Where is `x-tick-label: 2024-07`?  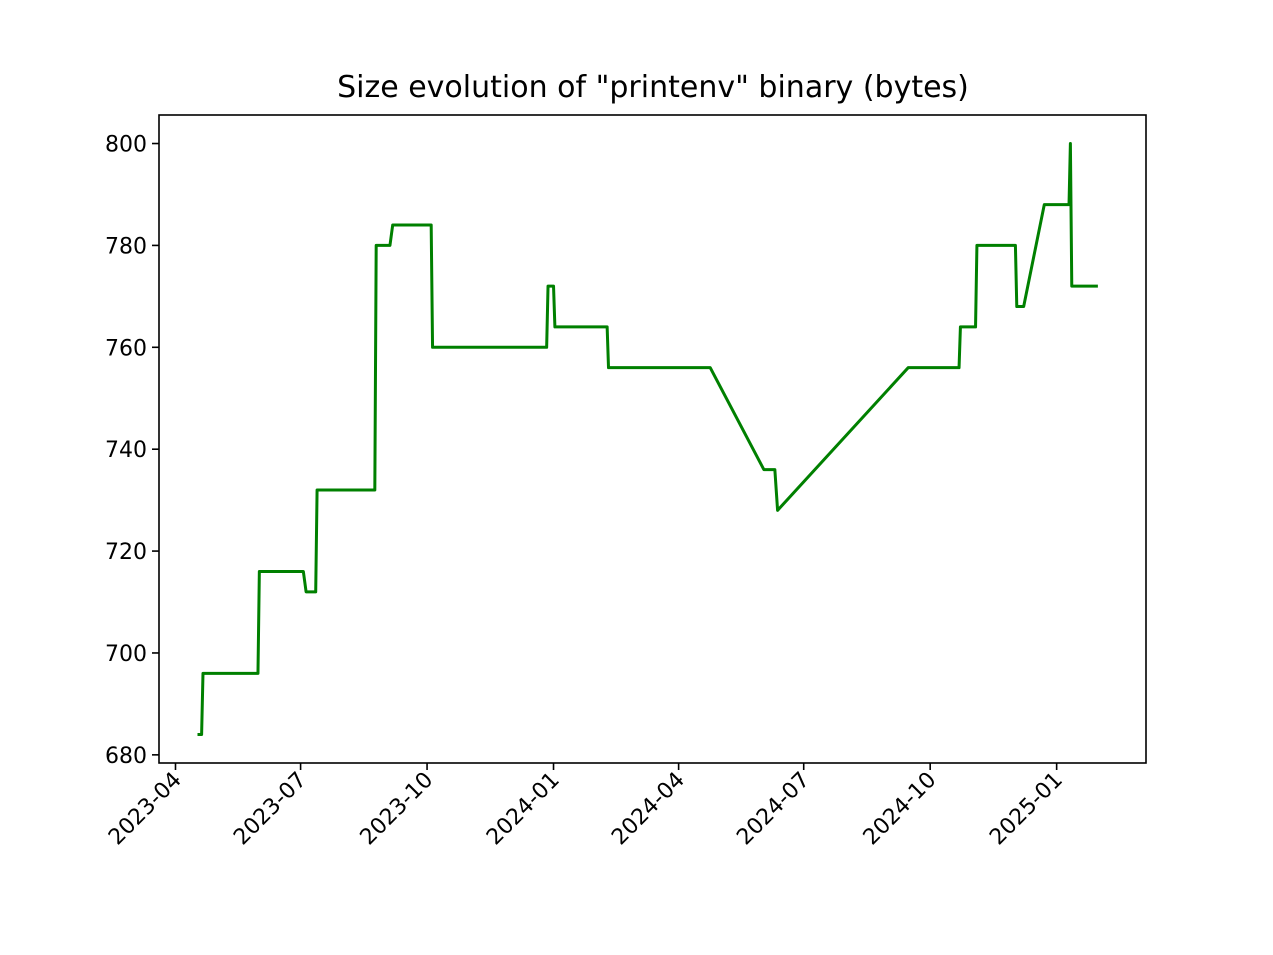
x-tick-label: 2024-07 is located at coordinates (773, 809).